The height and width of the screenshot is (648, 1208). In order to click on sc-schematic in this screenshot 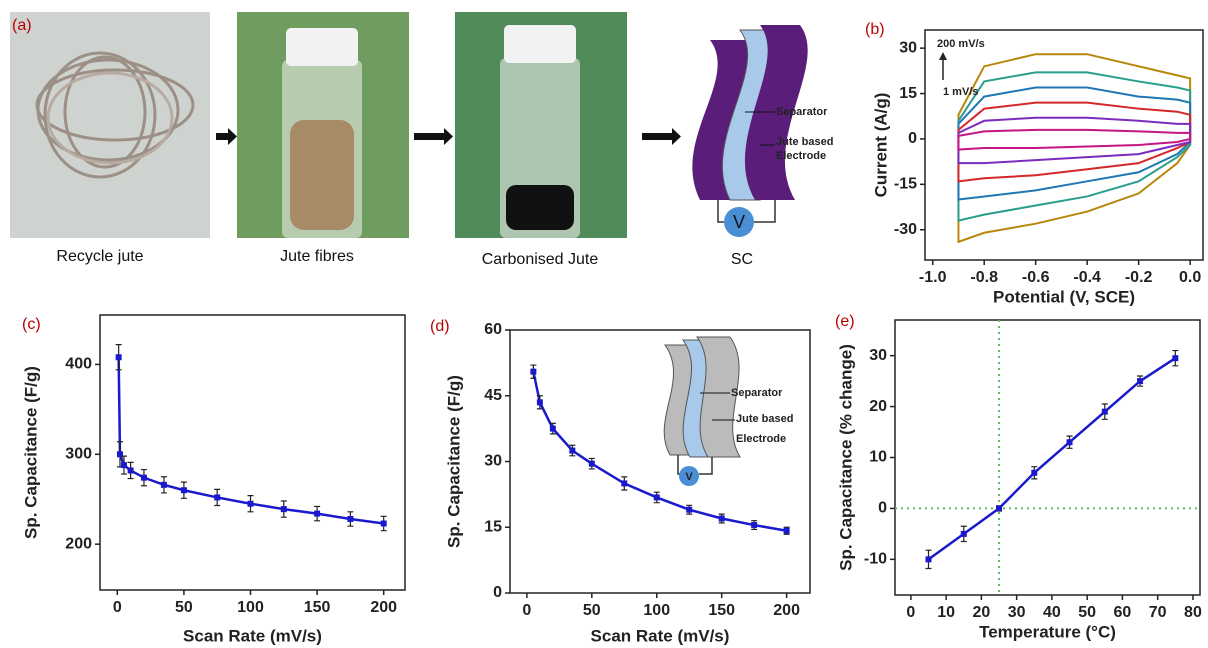, I will do `click(750, 131)`.